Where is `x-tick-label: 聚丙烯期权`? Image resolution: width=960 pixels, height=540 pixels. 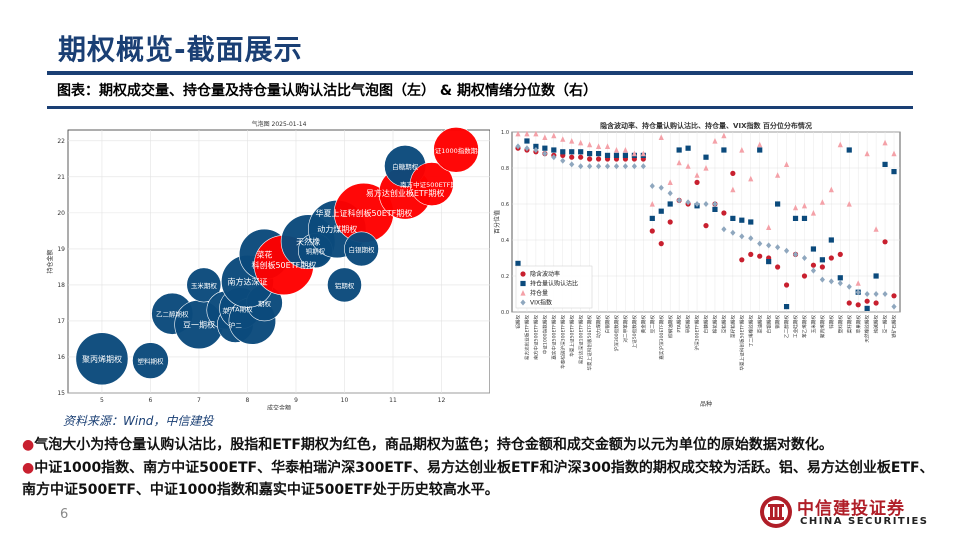
x-tick-label: 聚丙烯期权 is located at coordinates (822, 326).